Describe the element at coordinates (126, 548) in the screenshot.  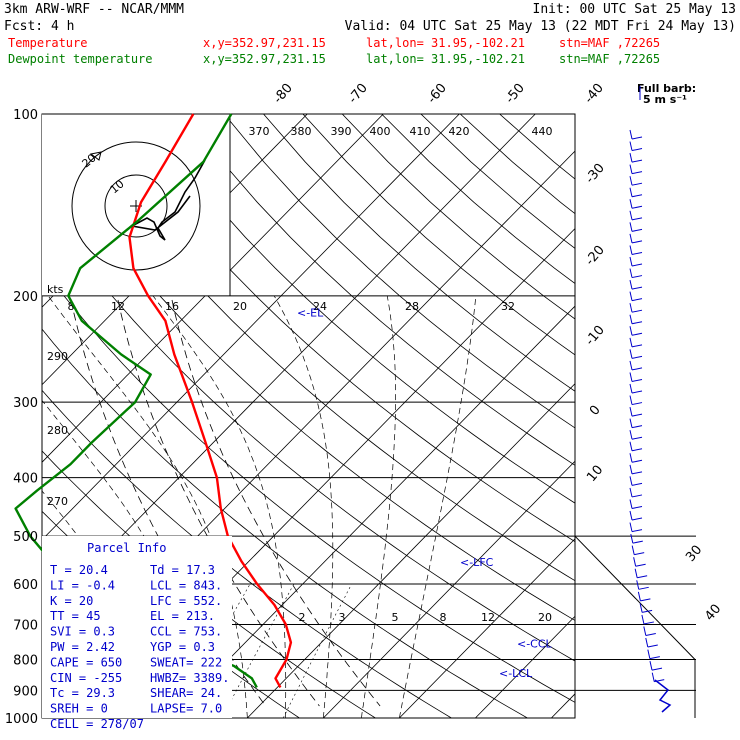
I see `parcel-info-title: Parcel Info` at that location.